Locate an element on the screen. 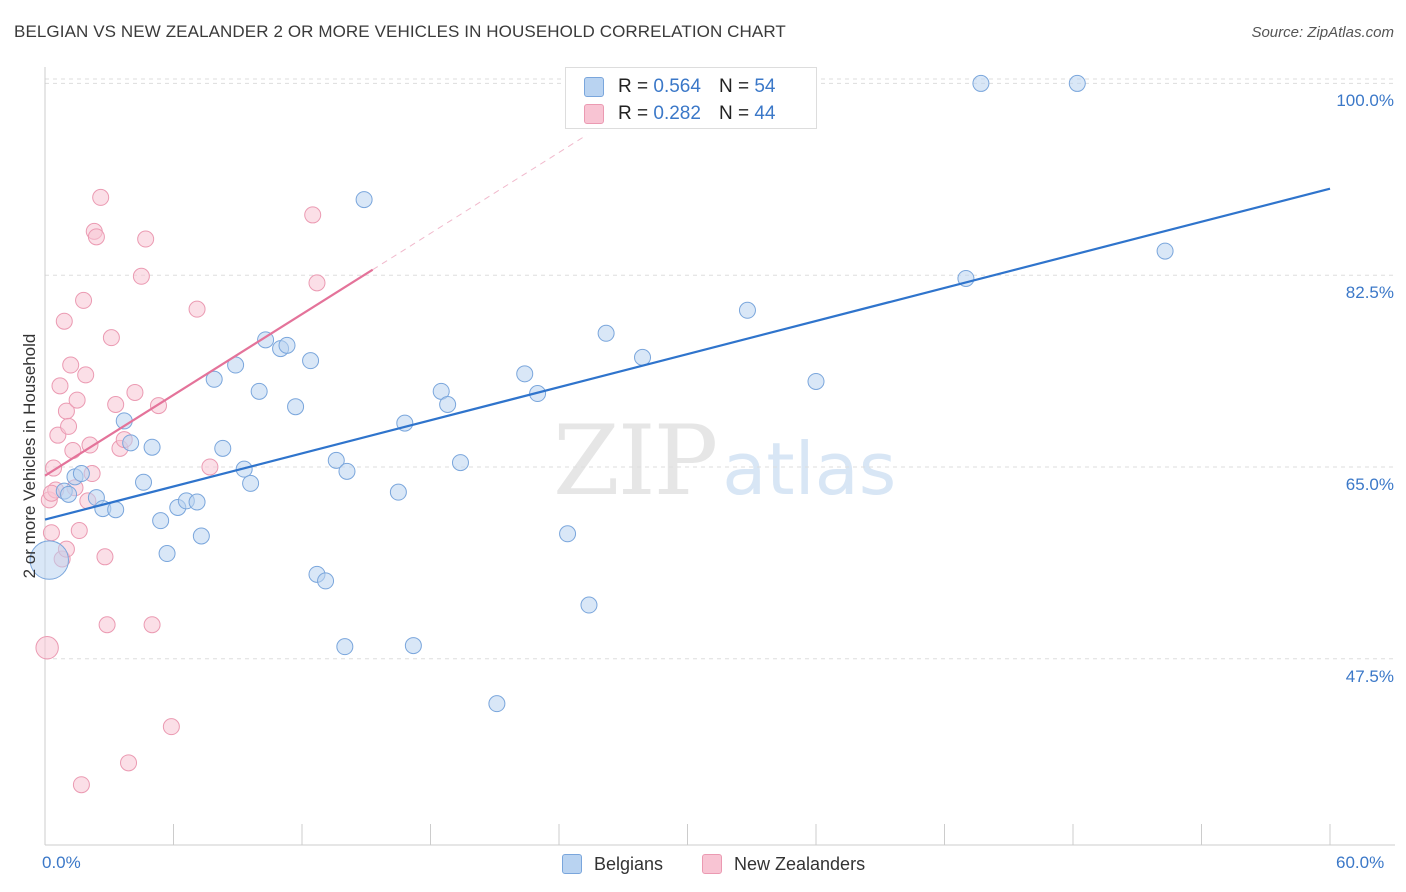 This screenshot has width=1406, height=892. belgian-n-label: N = is located at coordinates (734, 86).